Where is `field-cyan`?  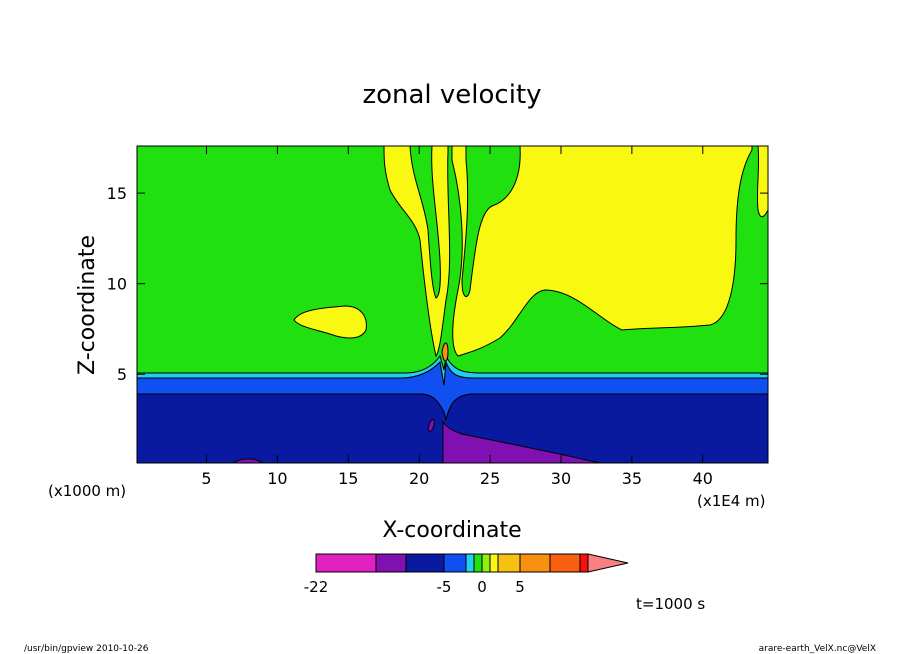 field-cyan is located at coordinates (452, 370).